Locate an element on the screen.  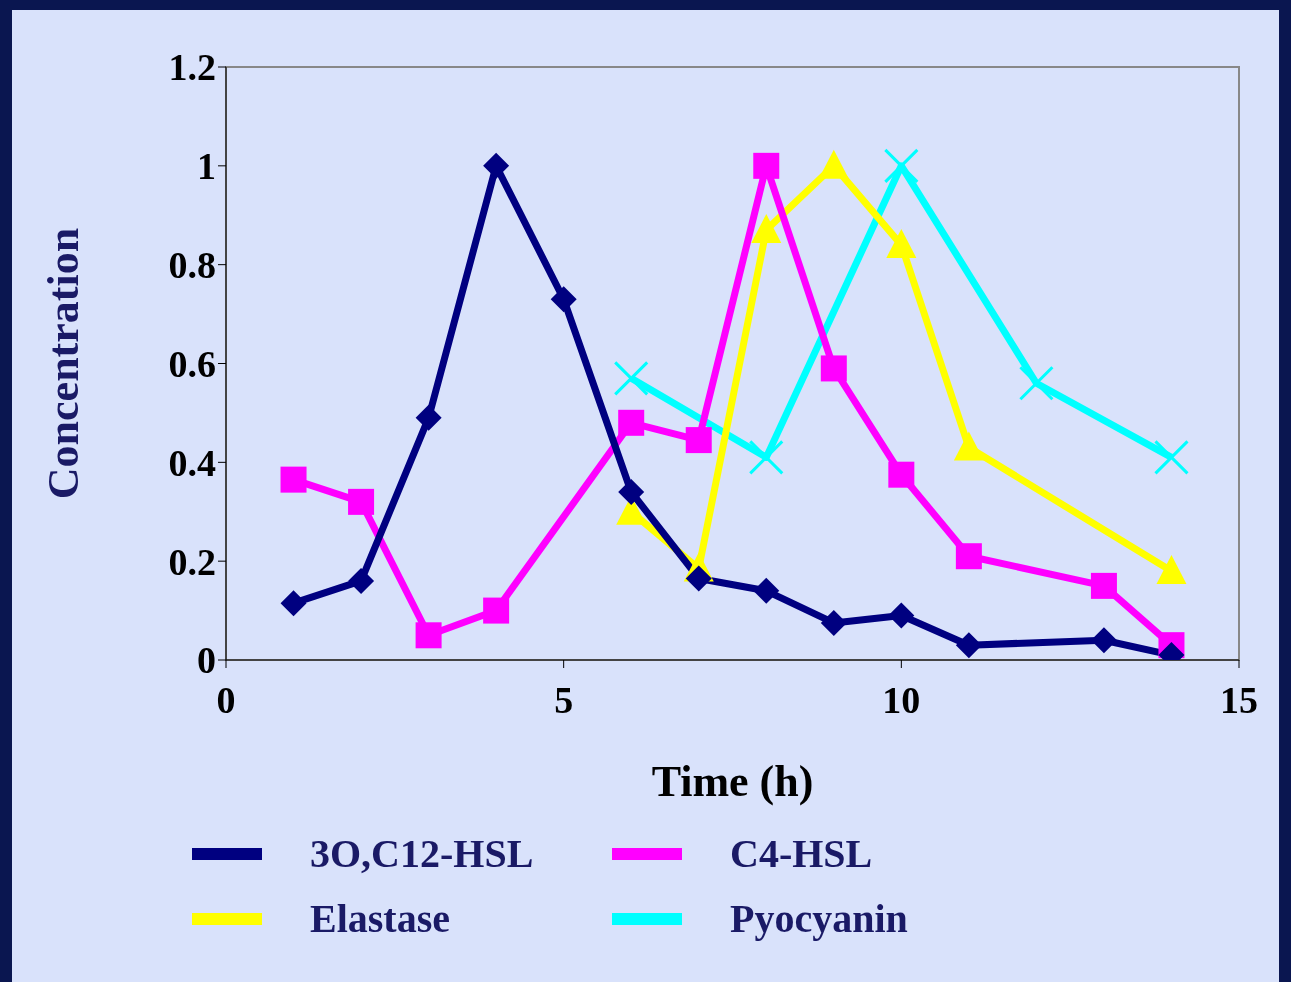
y-tick-label: 0 is located at coordinates (206, 660).